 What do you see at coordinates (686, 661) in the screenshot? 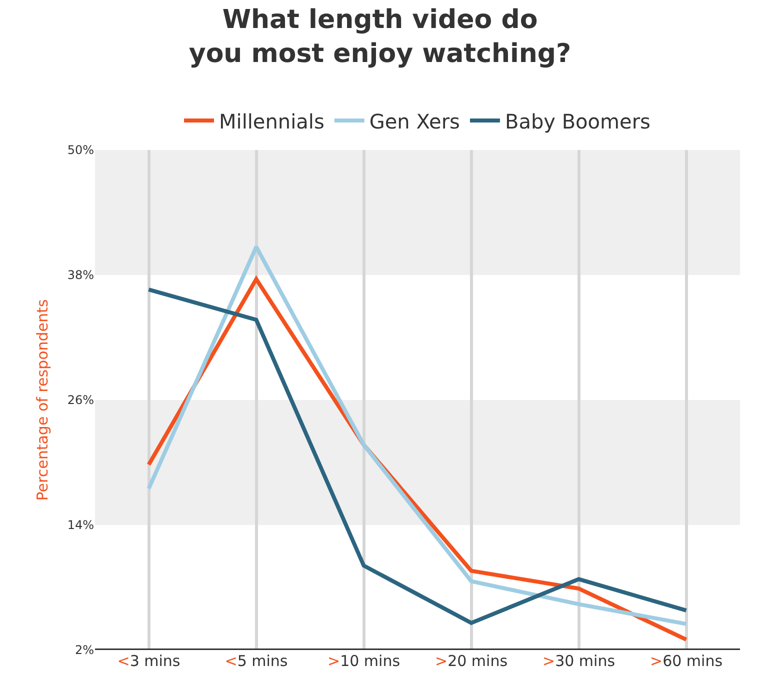
I see `x-tick-label: >60 mins` at bounding box center [686, 661].